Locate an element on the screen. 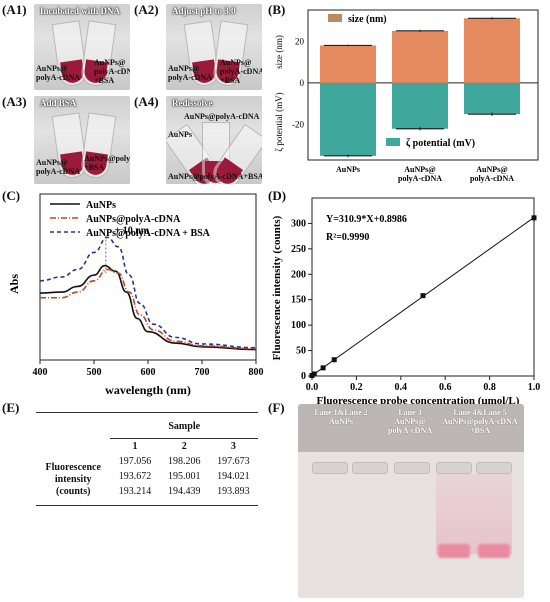 The height and width of the screenshot is (602, 550). table-cell: 197.056 is located at coordinates (135, 461).